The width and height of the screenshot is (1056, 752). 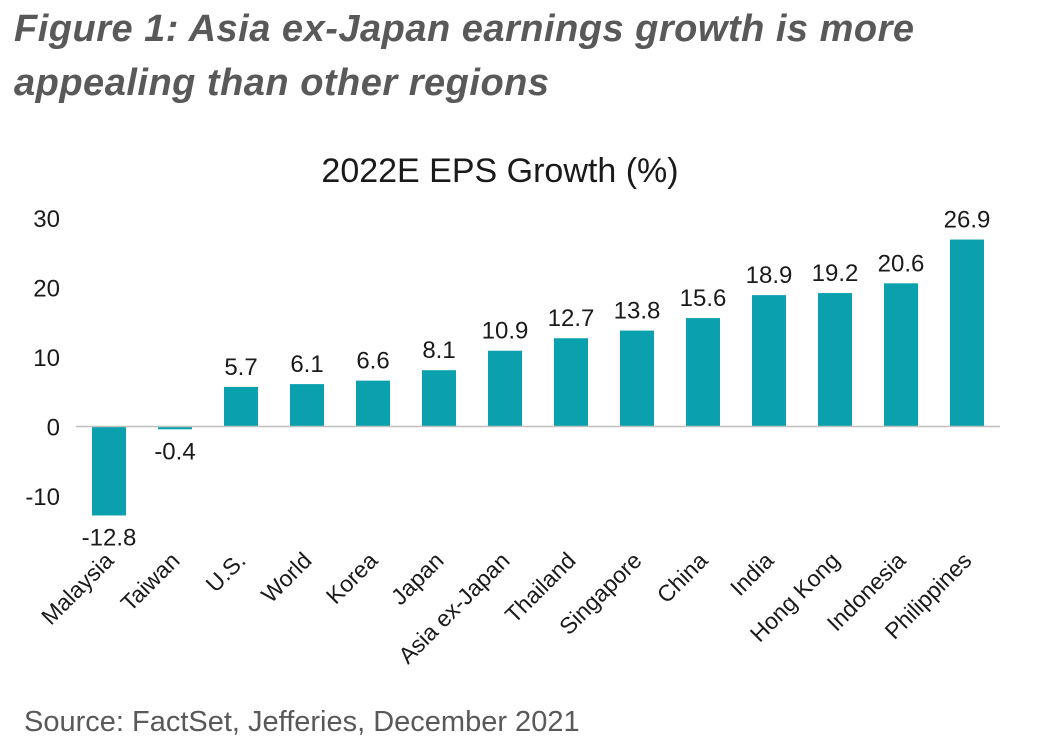 I want to click on data-label: 18.9, so click(x=769, y=275).